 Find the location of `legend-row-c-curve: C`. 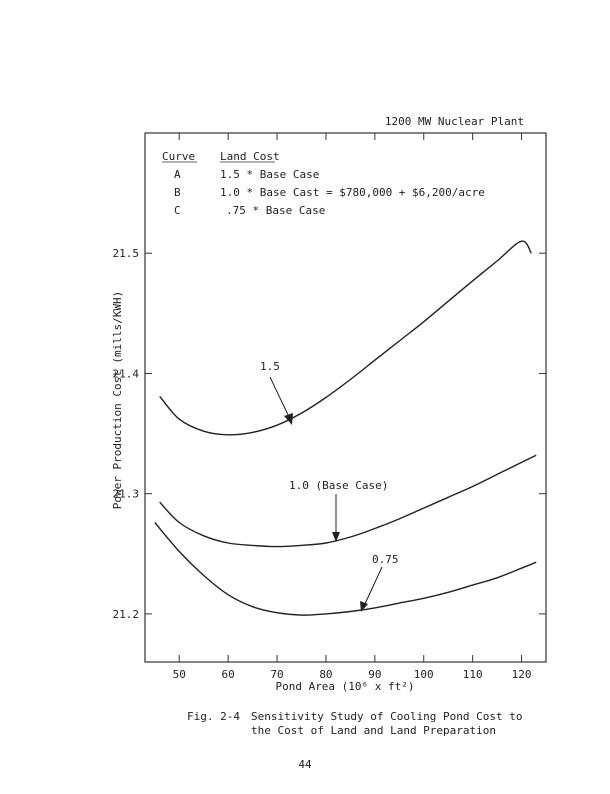

legend-row-c-curve: C is located at coordinates (177, 210).